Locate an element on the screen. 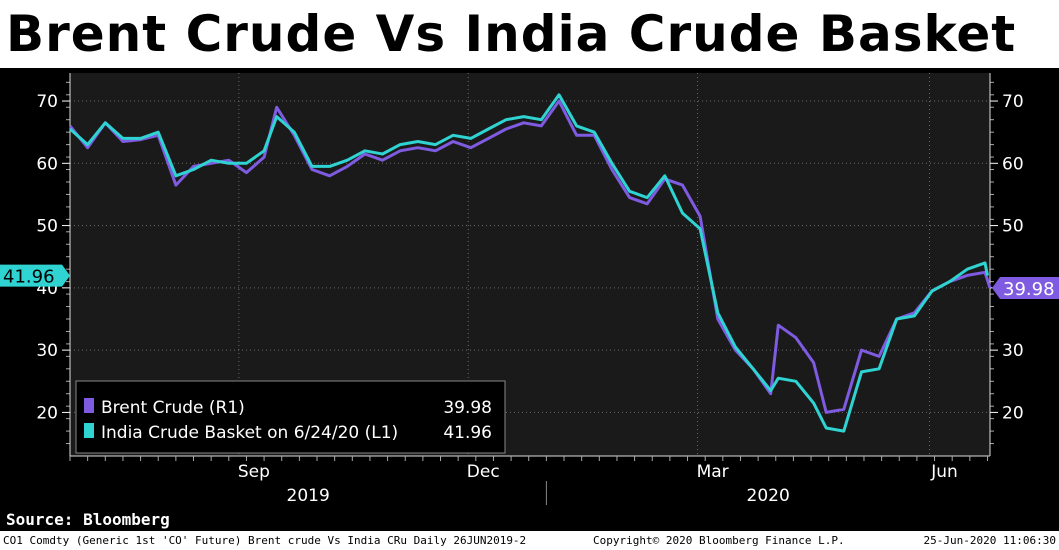 Image resolution: width=1059 pixels, height=550 pixels. right-y-tick-label-60: 60 is located at coordinates (1013, 164).